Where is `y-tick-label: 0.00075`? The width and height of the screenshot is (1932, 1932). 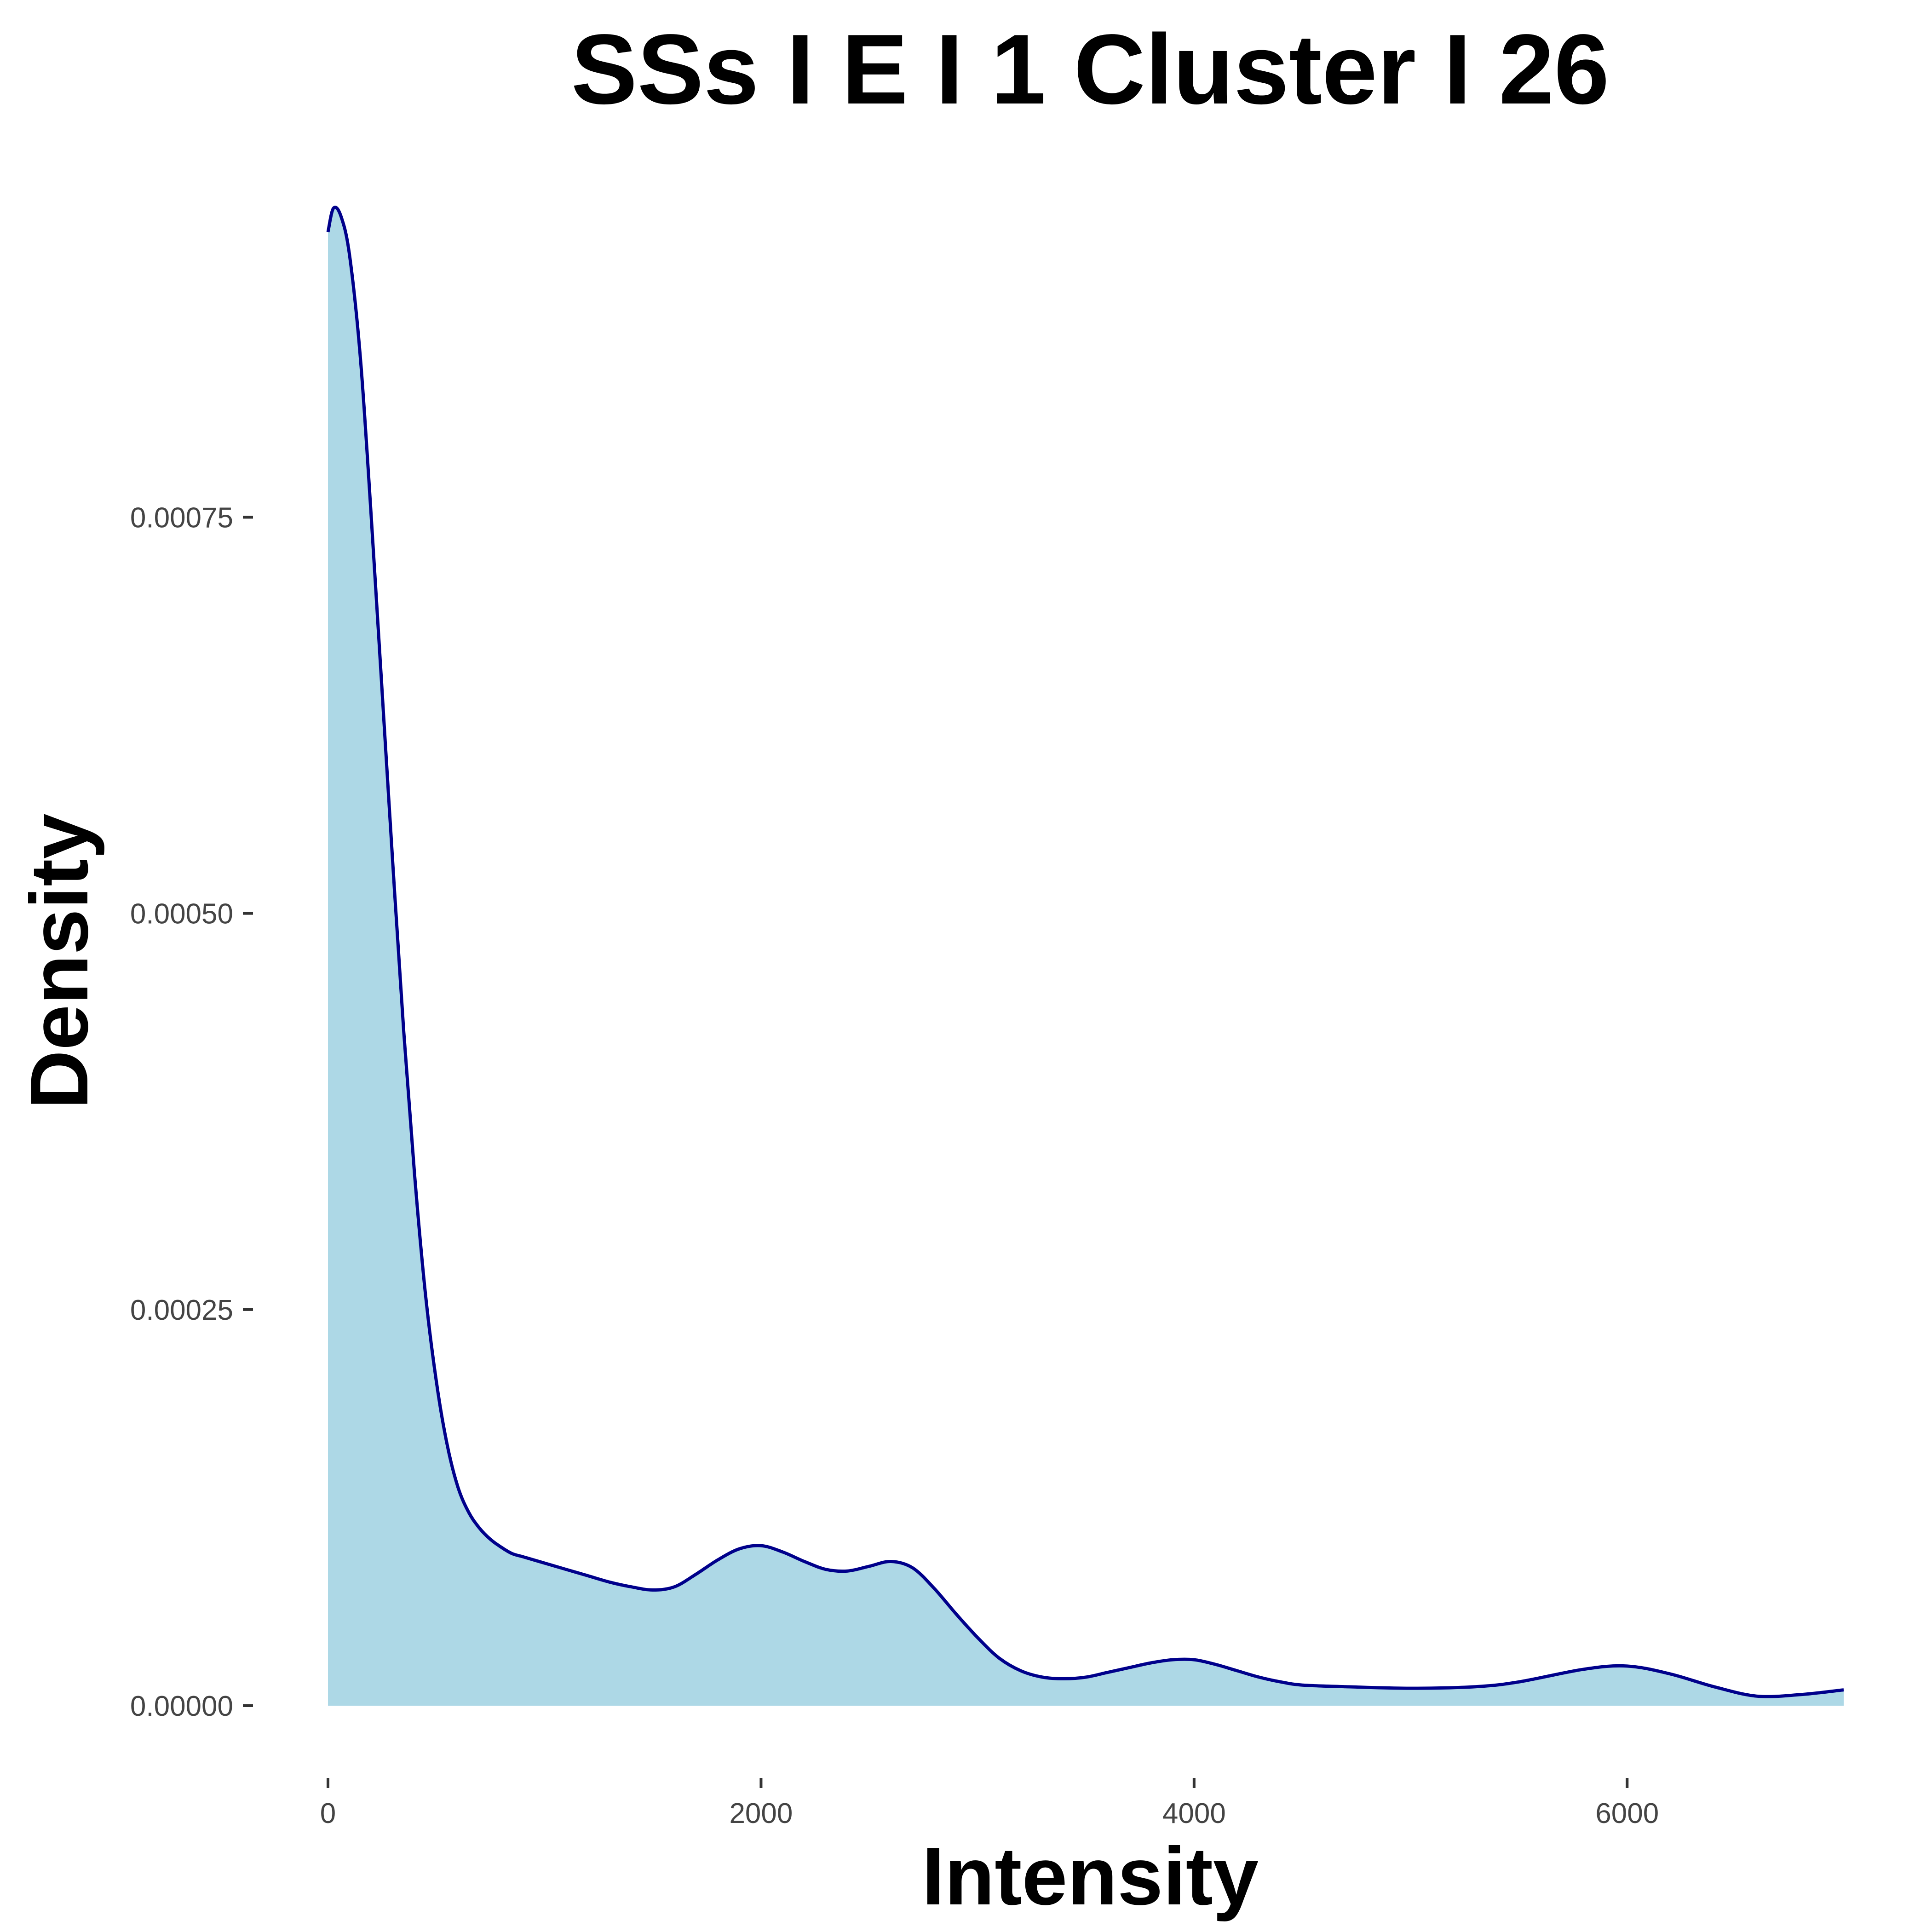
y-tick-label: 0.00075 is located at coordinates (181, 518).